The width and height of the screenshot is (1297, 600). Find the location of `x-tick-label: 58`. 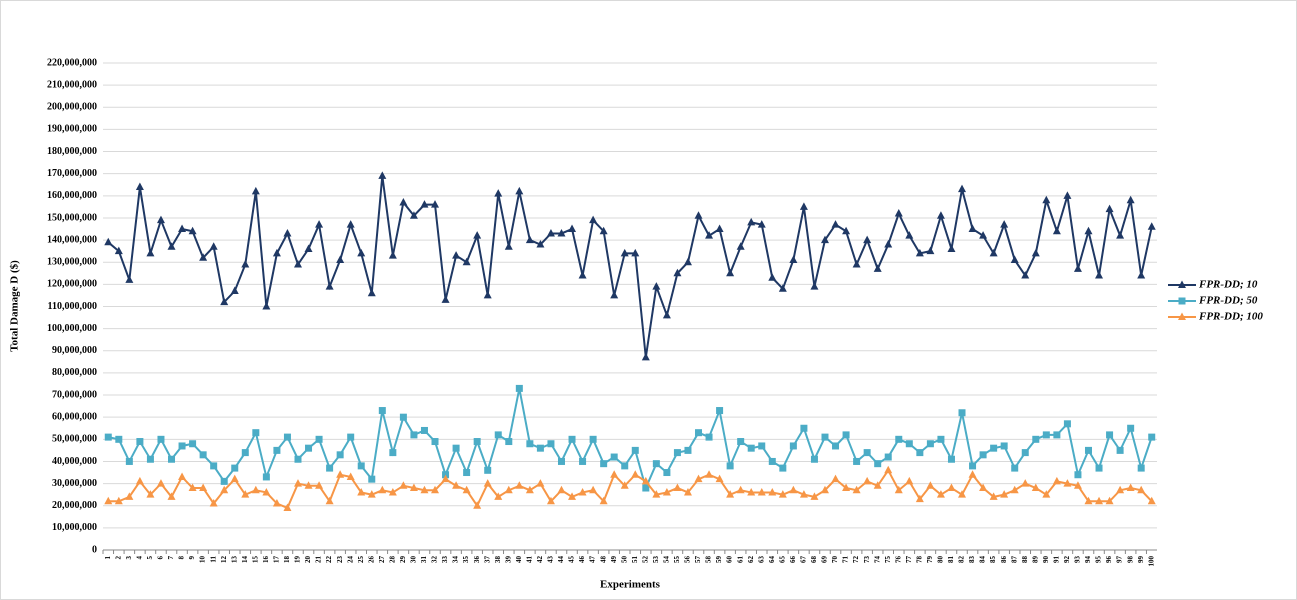

x-tick-label: 58 is located at coordinates (709, 560).